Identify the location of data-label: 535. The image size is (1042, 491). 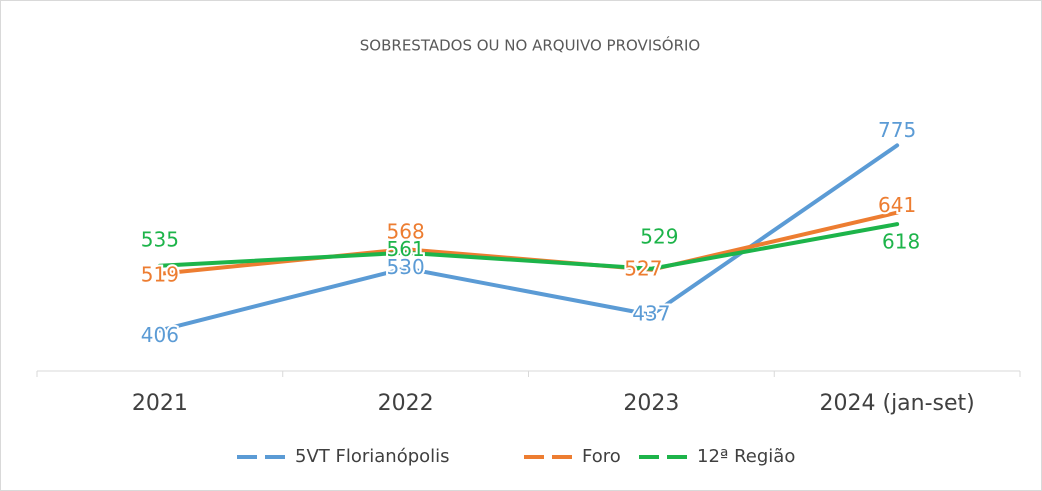
(160, 239).